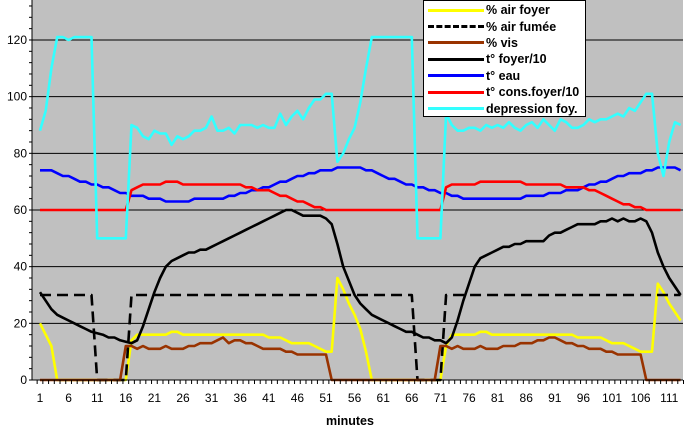  I want to click on x-tick-label: 16, so click(126, 398).